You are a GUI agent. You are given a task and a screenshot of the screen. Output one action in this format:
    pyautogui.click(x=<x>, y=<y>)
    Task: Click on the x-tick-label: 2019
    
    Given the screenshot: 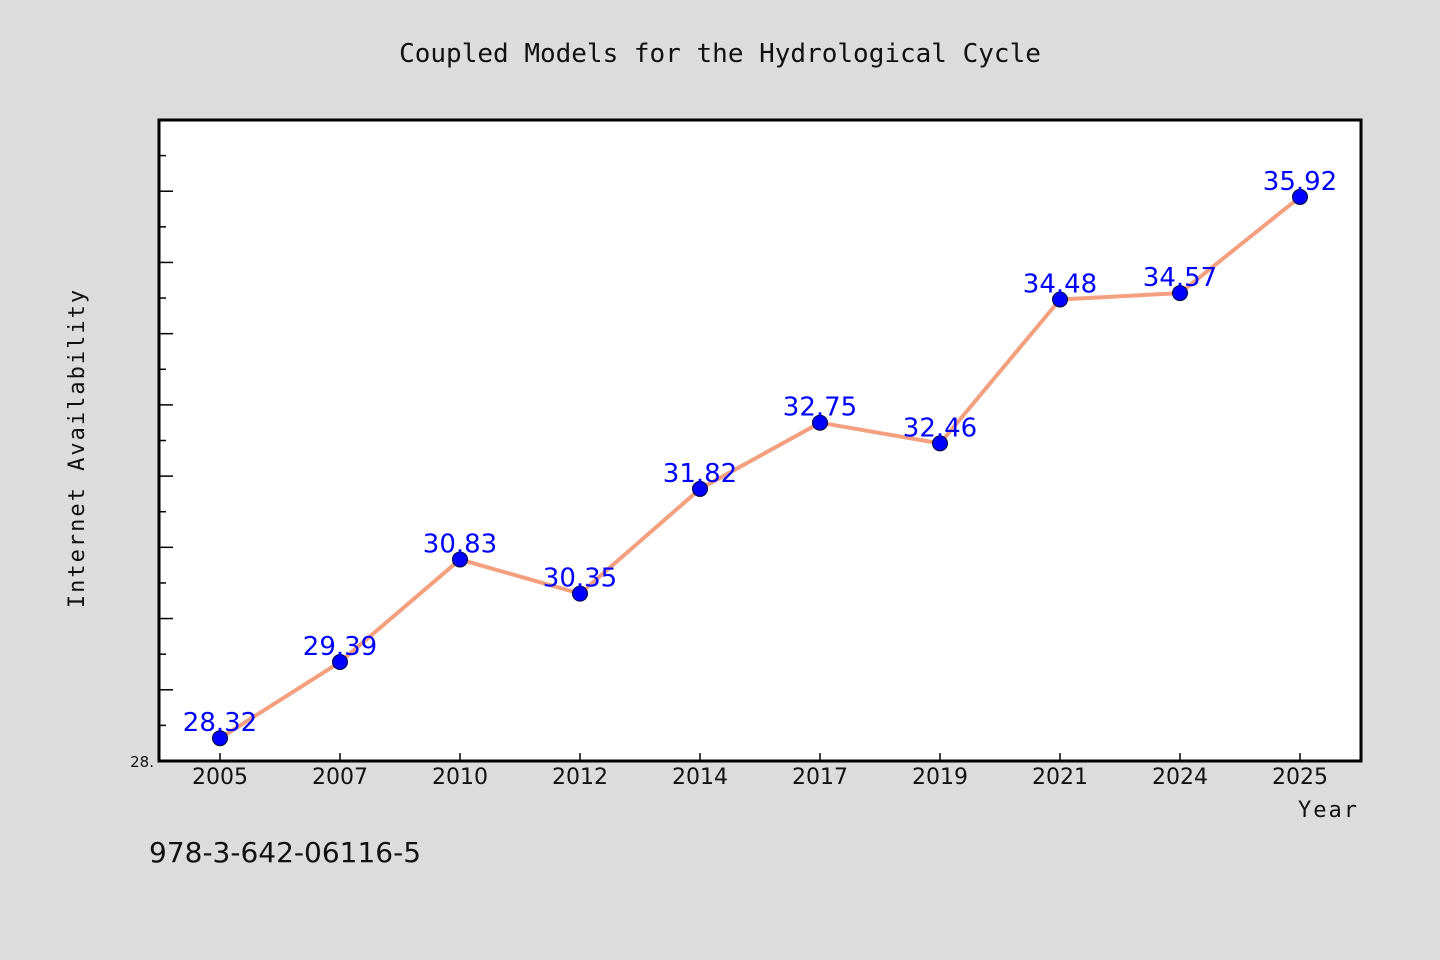 What is the action you would take?
    pyautogui.click(x=940, y=777)
    